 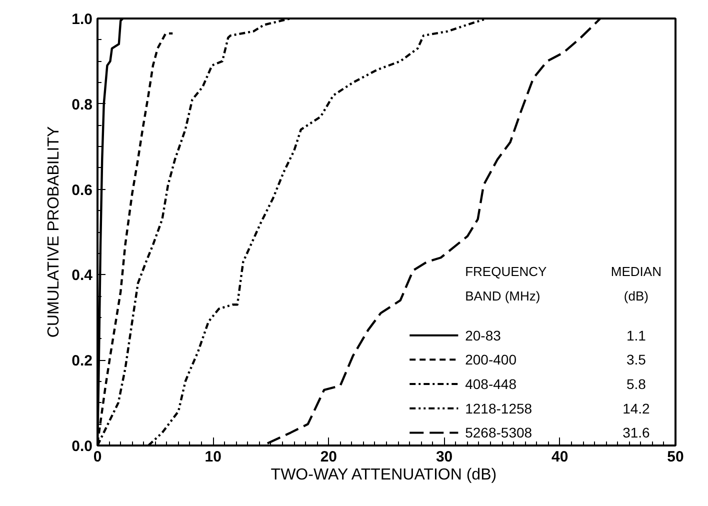 What do you see at coordinates (491, 360) in the screenshot?
I see `legend-label: 200-400` at bounding box center [491, 360].